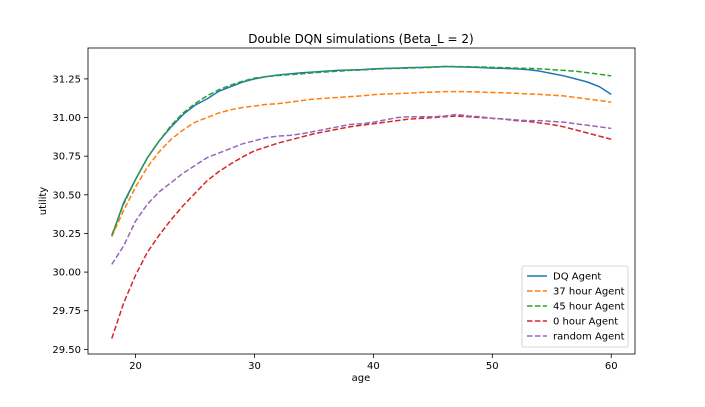 This screenshot has height=407, width=705. What do you see at coordinates (66, 118) in the screenshot?
I see `y-tick-label: 31.00` at bounding box center [66, 118].